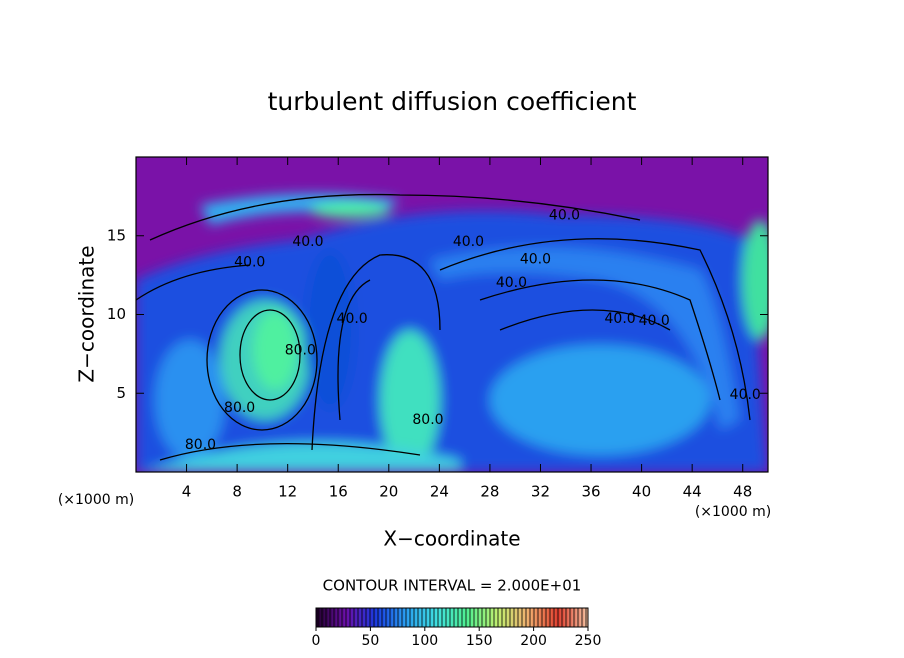 The image size is (904, 658). Describe the element at coordinates (479, 641) in the screenshot. I see `colorbar-tick-label: 150` at that location.